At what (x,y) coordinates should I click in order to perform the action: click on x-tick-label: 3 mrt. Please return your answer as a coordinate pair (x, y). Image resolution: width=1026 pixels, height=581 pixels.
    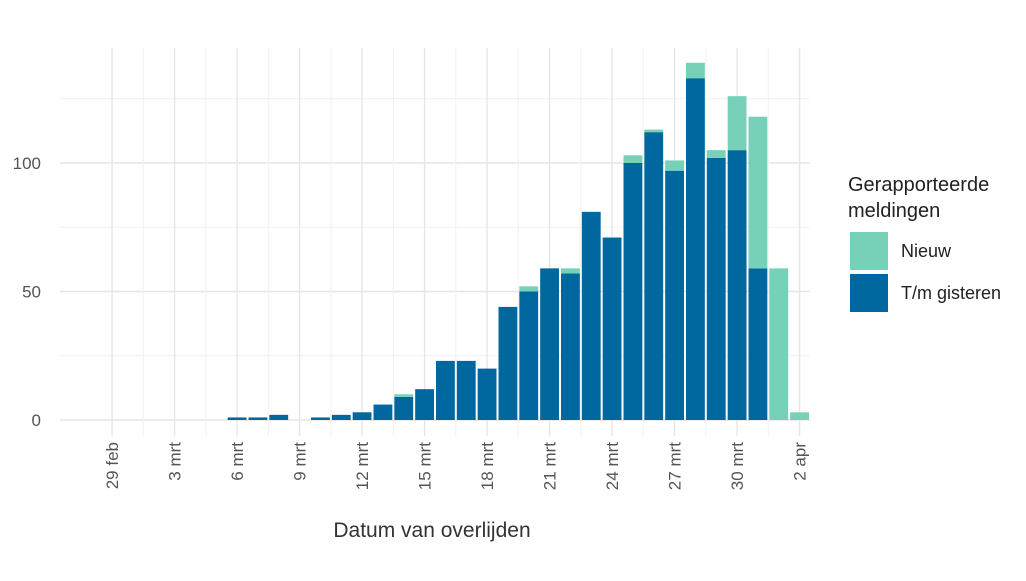
    Looking at the image, I should click on (175, 461).